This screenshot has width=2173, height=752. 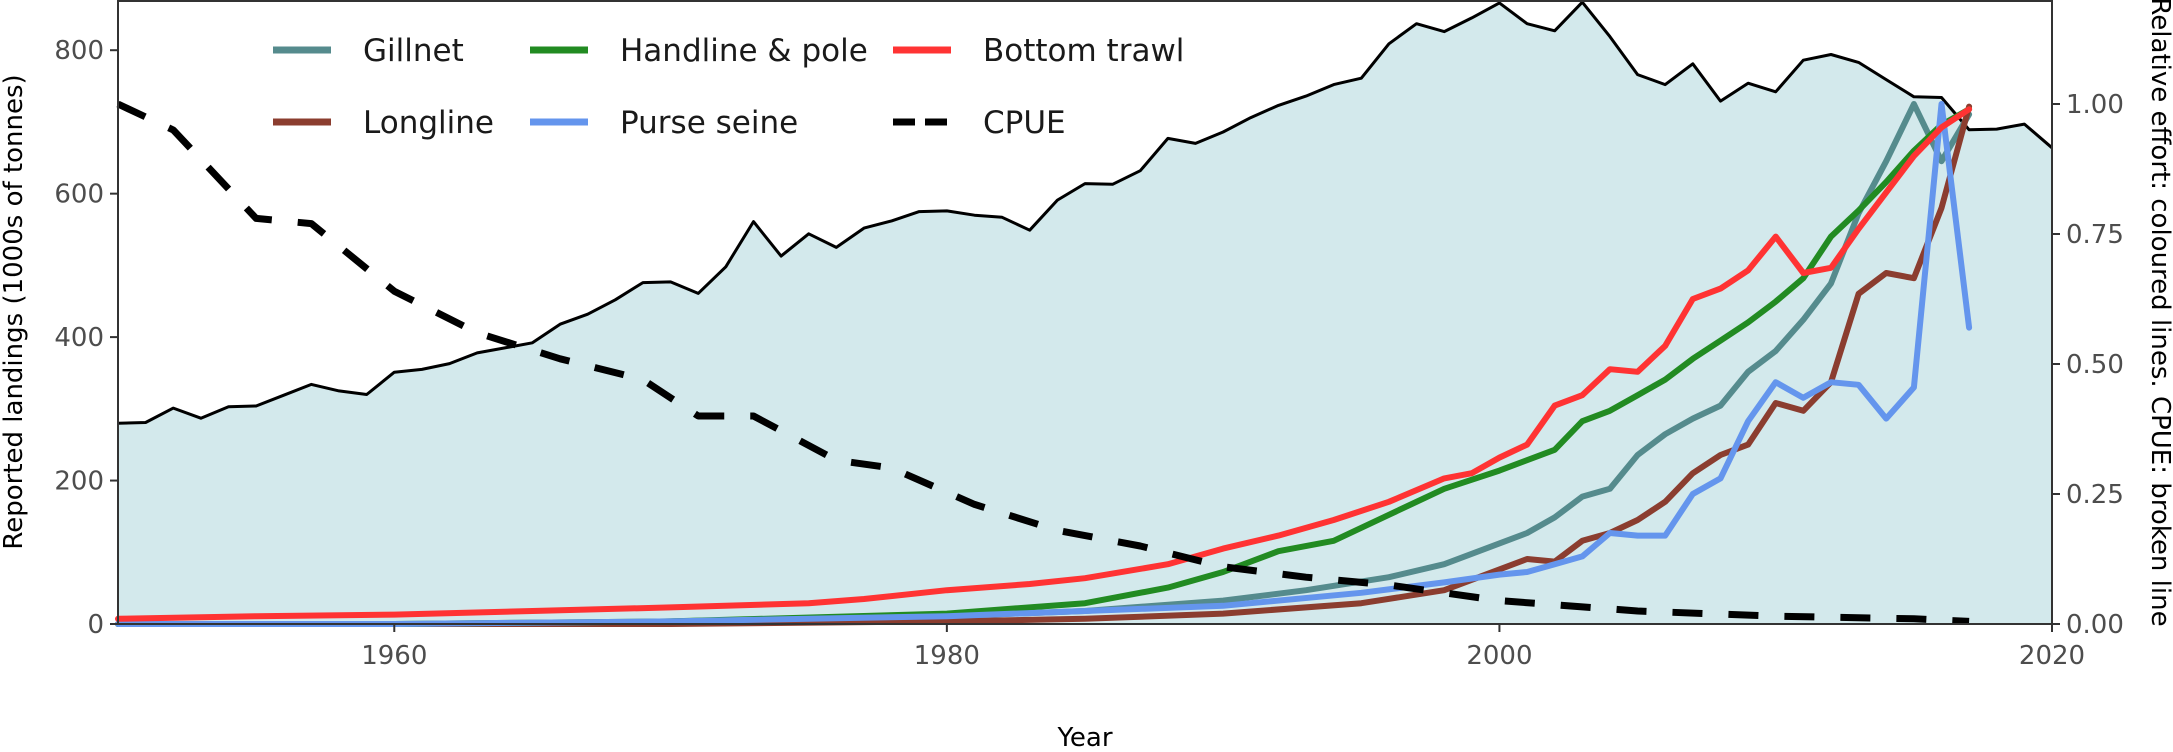 What do you see at coordinates (14, 311) in the screenshot?
I see `left-y-axis-title: Reported landings (1000s of tonnes)` at bounding box center [14, 311].